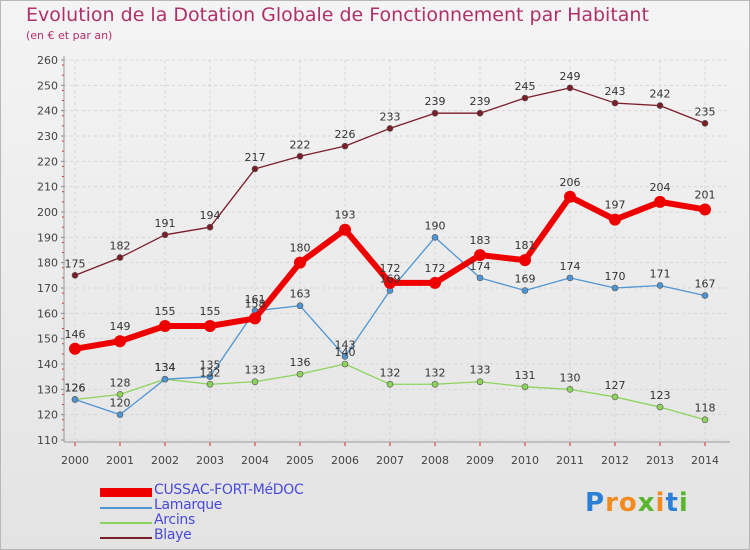 This screenshot has width=750, height=550. What do you see at coordinates (255, 460) in the screenshot?
I see `x-tick-label: 2004` at bounding box center [255, 460].